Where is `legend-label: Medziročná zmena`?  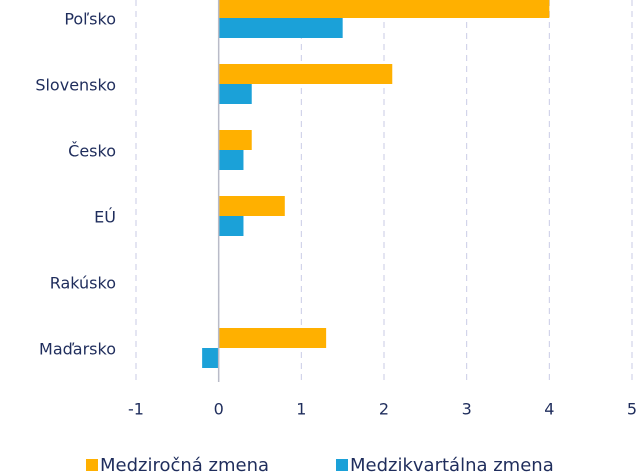 legend-label: Medziročná zmena is located at coordinates (184, 464).